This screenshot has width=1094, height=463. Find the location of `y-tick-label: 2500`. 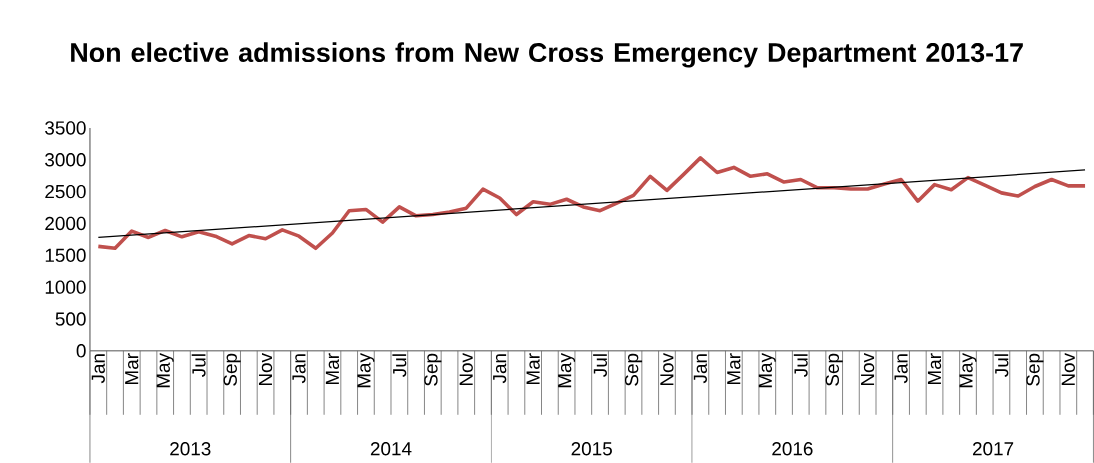

y-tick-label: 2500 is located at coordinates (65, 191).